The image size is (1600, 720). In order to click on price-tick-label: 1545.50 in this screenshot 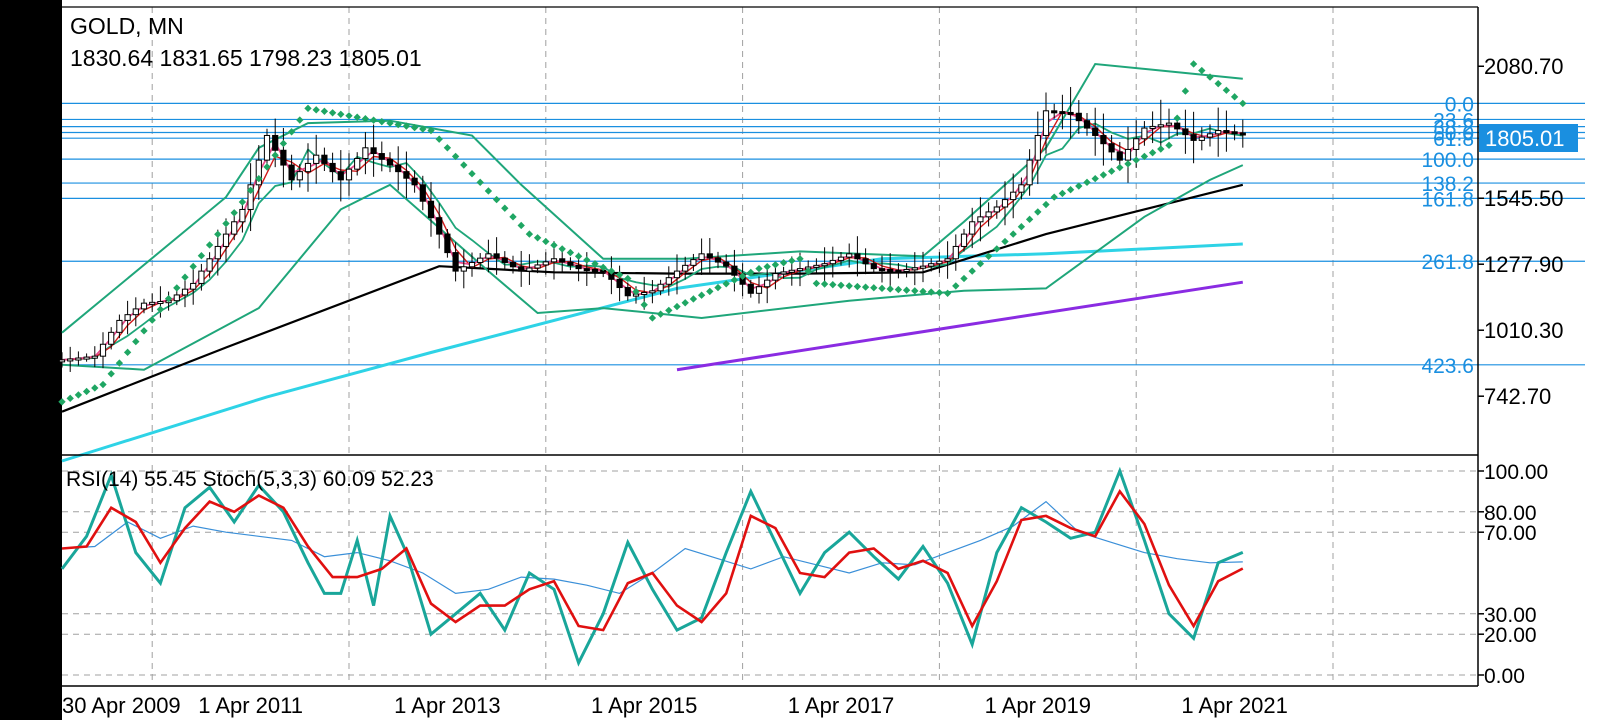, I will do `click(1524, 198)`.